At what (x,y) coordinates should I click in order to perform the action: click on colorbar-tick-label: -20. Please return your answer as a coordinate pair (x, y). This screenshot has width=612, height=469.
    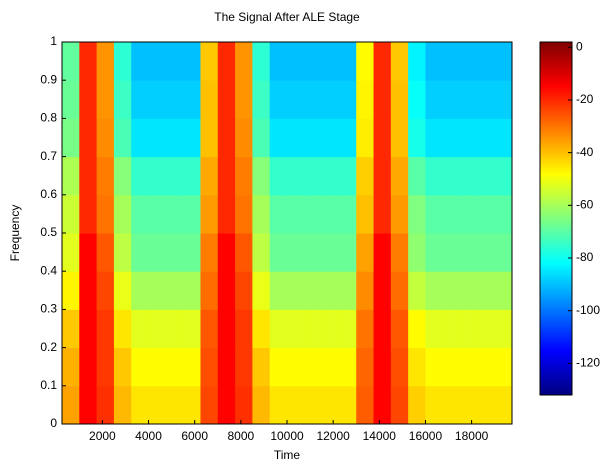
    Looking at the image, I should click on (585, 99).